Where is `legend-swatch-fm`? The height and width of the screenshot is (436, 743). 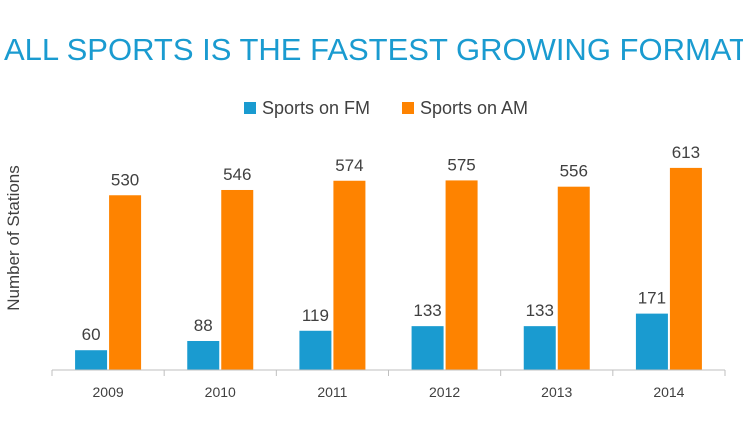
legend-swatch-fm is located at coordinates (250, 108).